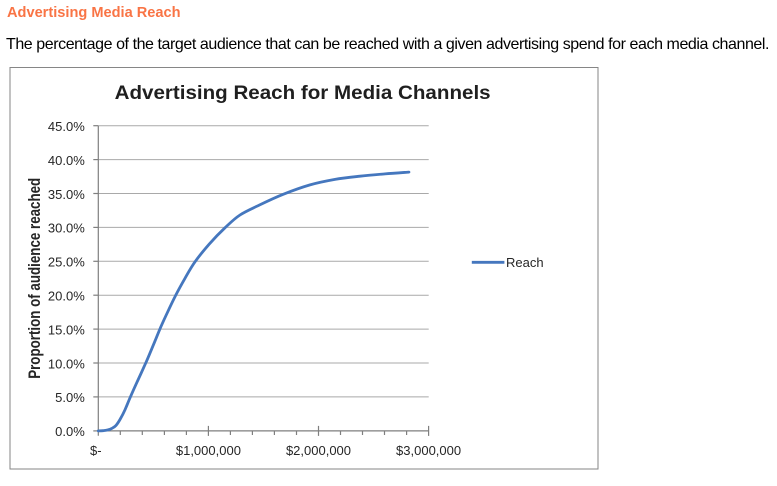 Image resolution: width=777 pixels, height=486 pixels. I want to click on svg-text: $1,000,000, so click(208, 450).